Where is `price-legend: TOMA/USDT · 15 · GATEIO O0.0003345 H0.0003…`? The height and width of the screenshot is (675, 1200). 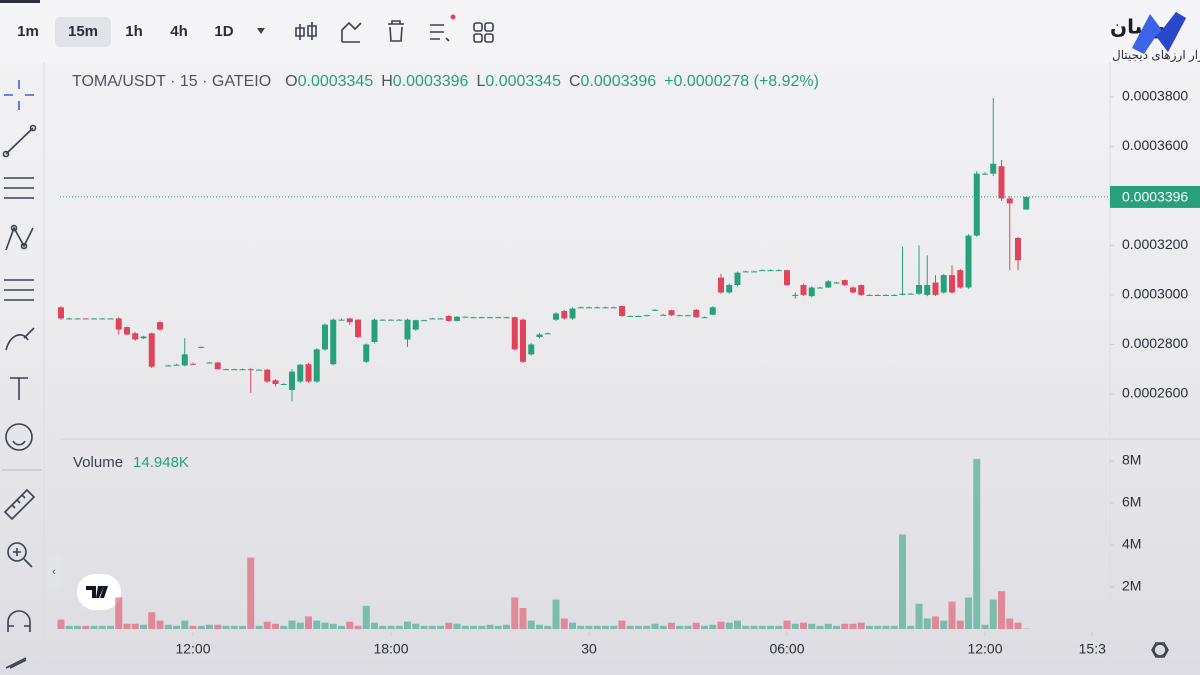 price-legend: TOMA/USDT · 15 · GATEIO O0.0003345 H0.0003… is located at coordinates (445, 81).